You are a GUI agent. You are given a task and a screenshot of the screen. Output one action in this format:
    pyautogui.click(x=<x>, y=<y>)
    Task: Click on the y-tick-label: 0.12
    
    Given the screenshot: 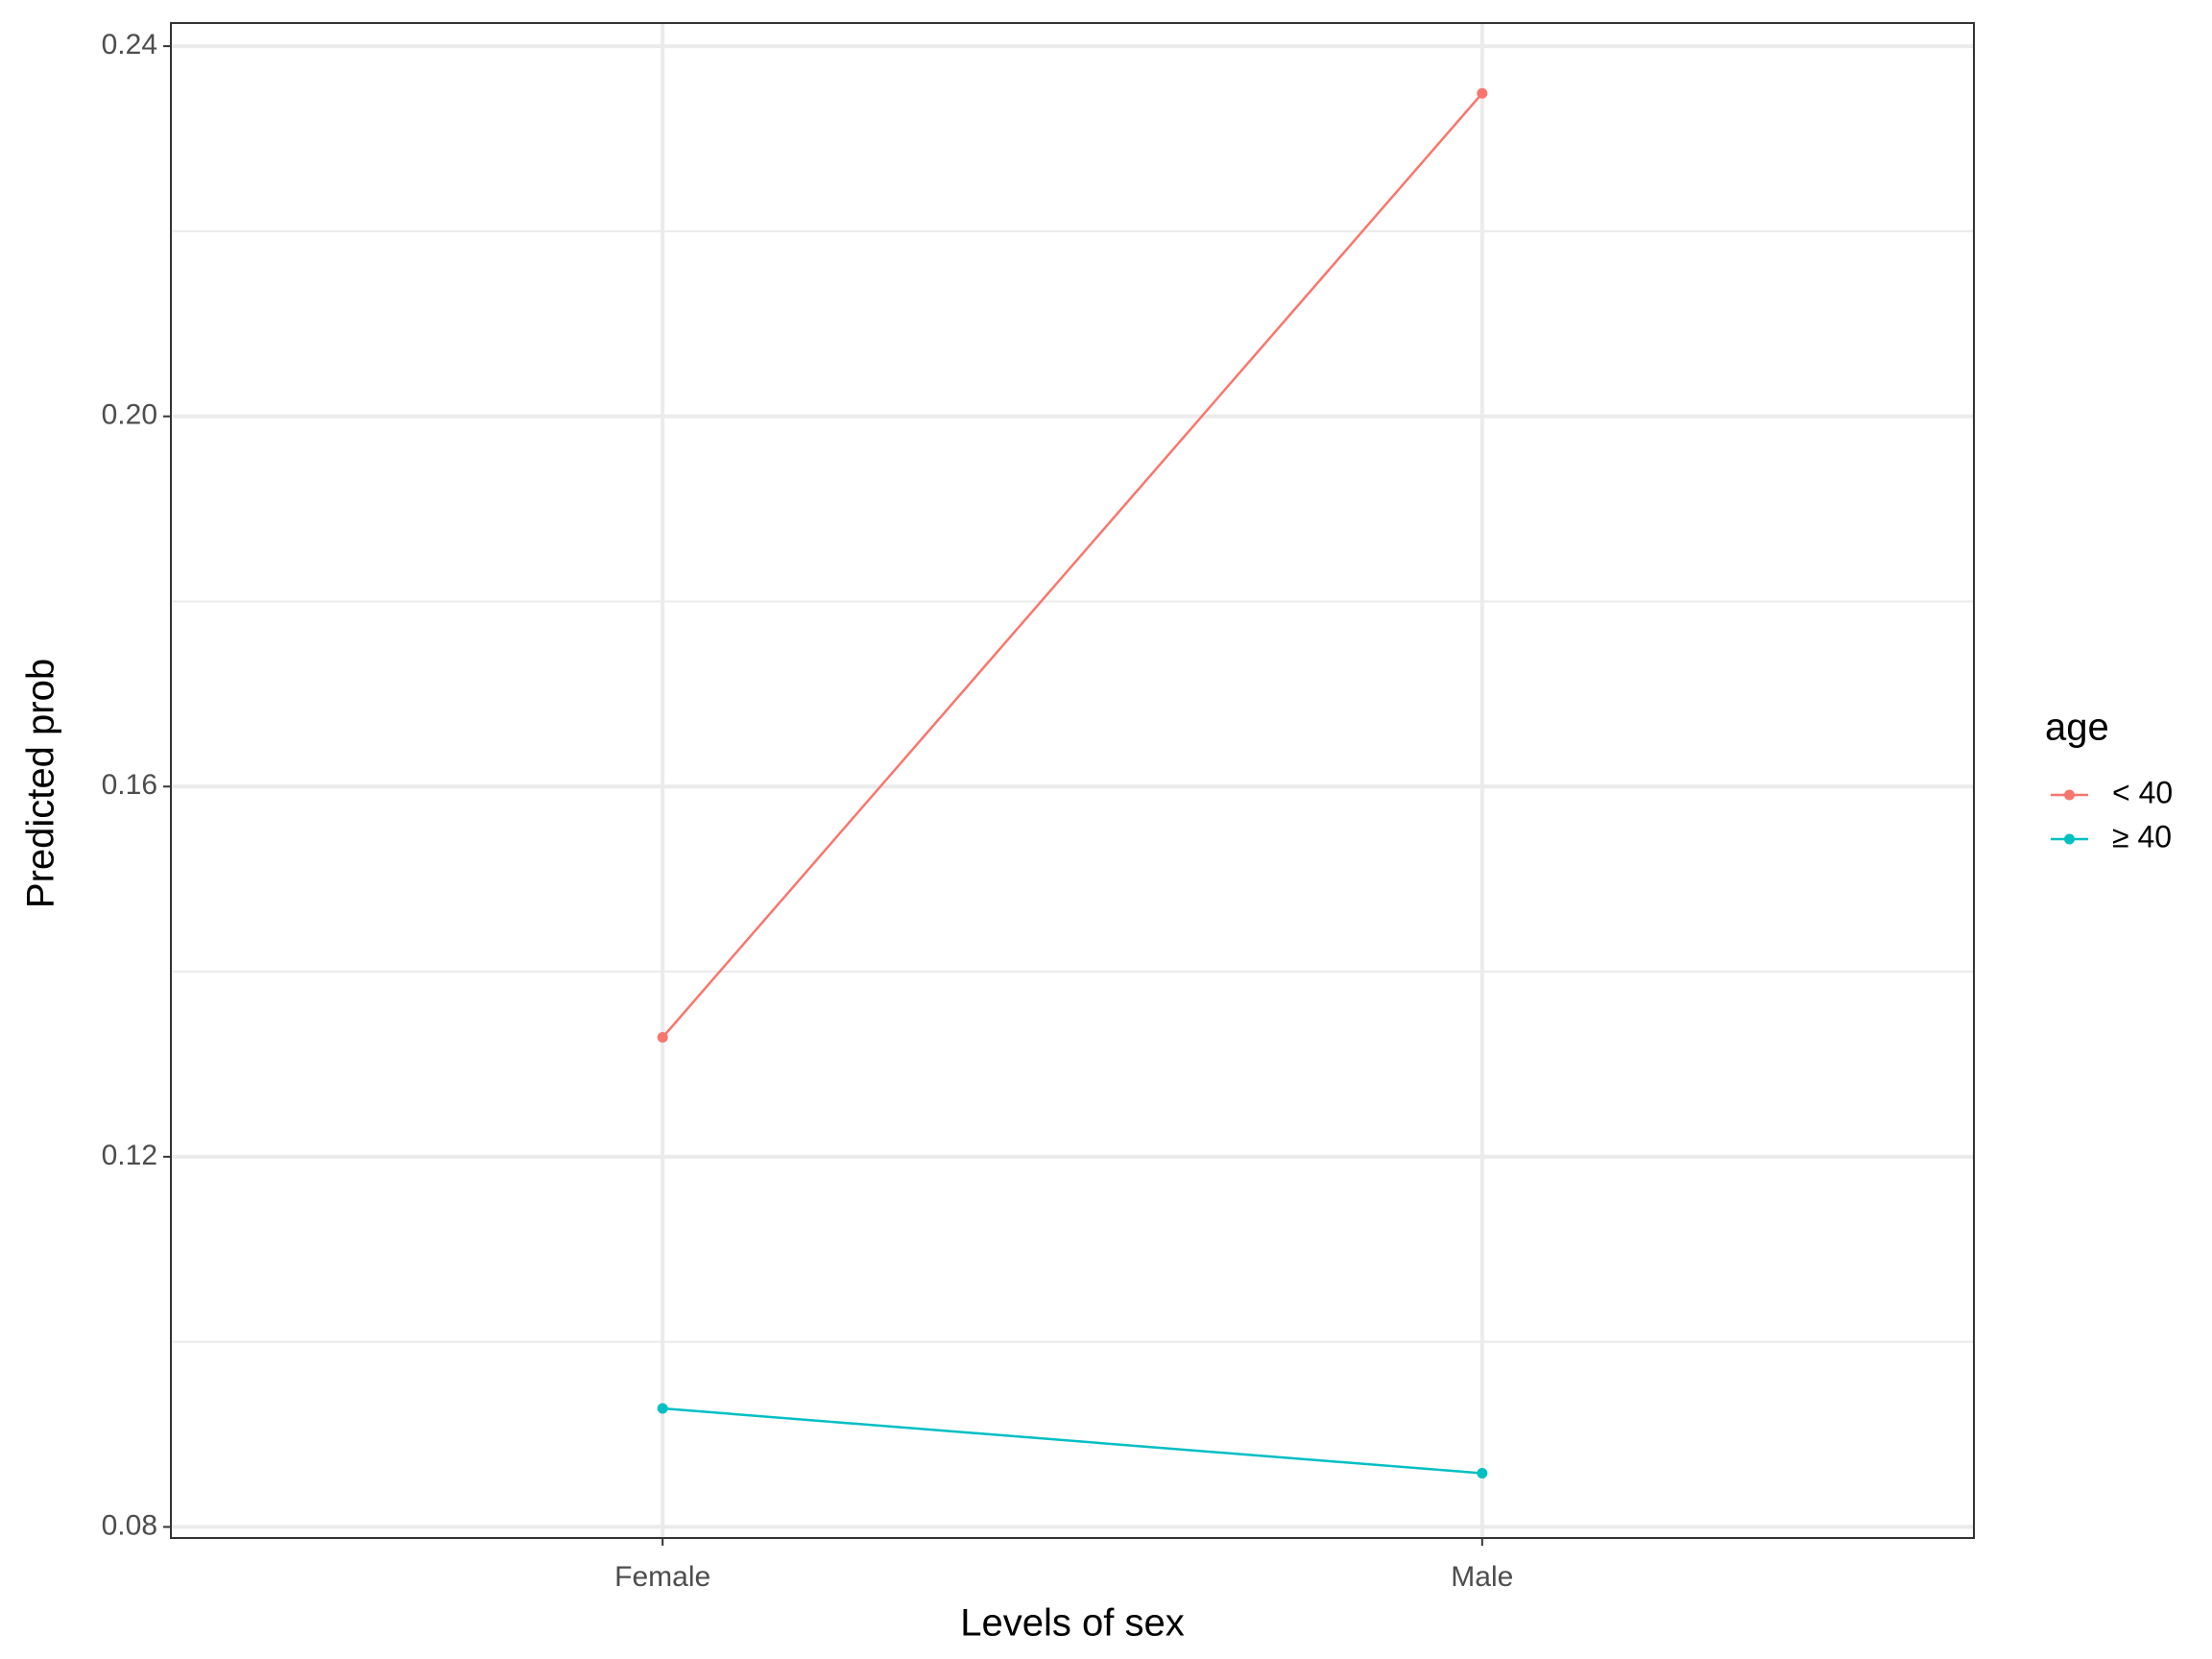 What is the action you would take?
    pyautogui.click(x=129, y=1155)
    